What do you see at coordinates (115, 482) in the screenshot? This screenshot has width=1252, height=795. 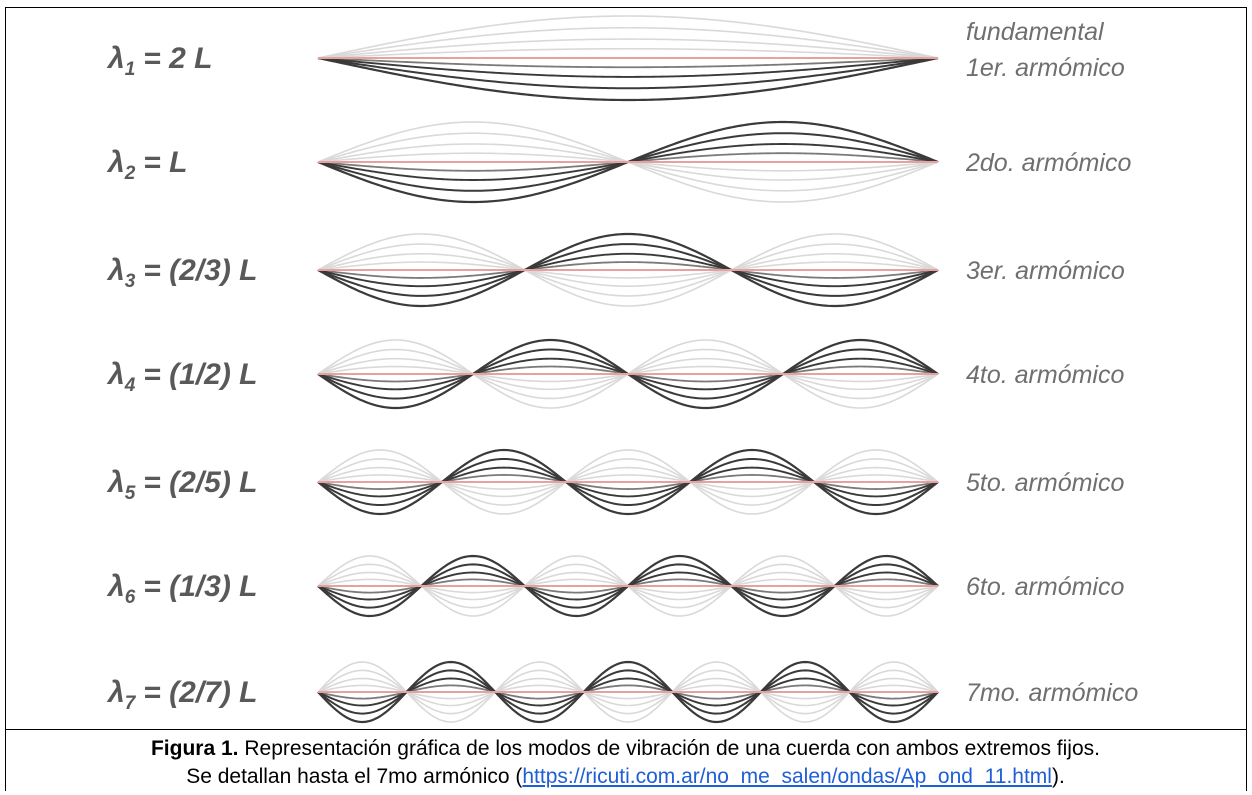 I see `lambda-symbol-5: λ` at bounding box center [115, 482].